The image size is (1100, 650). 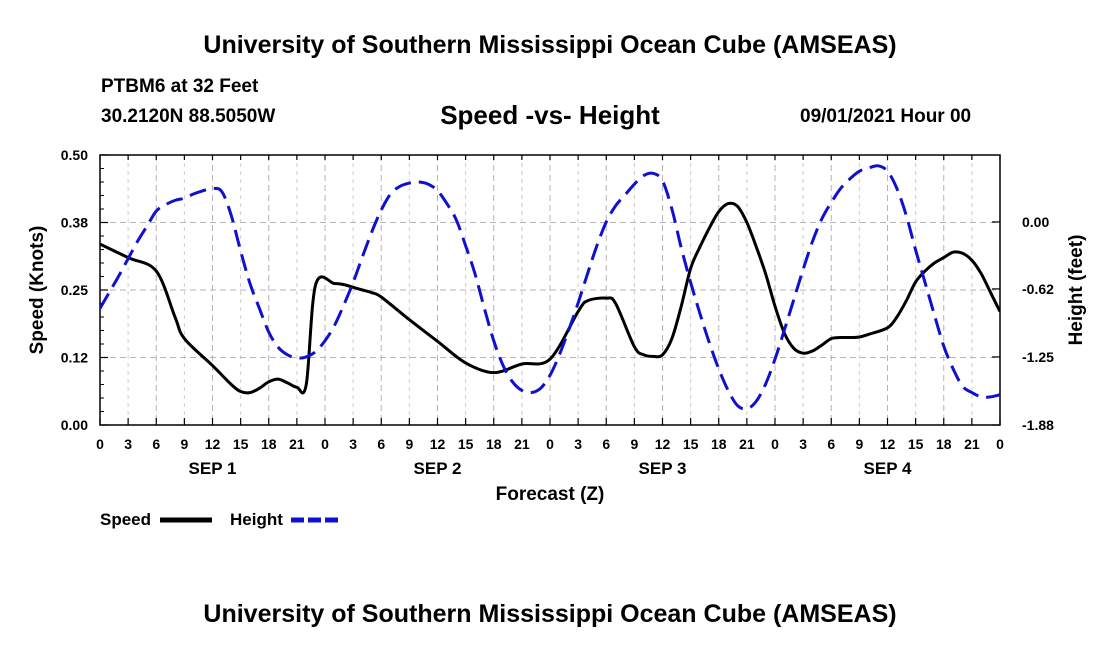 What do you see at coordinates (1076, 290) in the screenshot?
I see `y2-axis-label: Height (feet)` at bounding box center [1076, 290].